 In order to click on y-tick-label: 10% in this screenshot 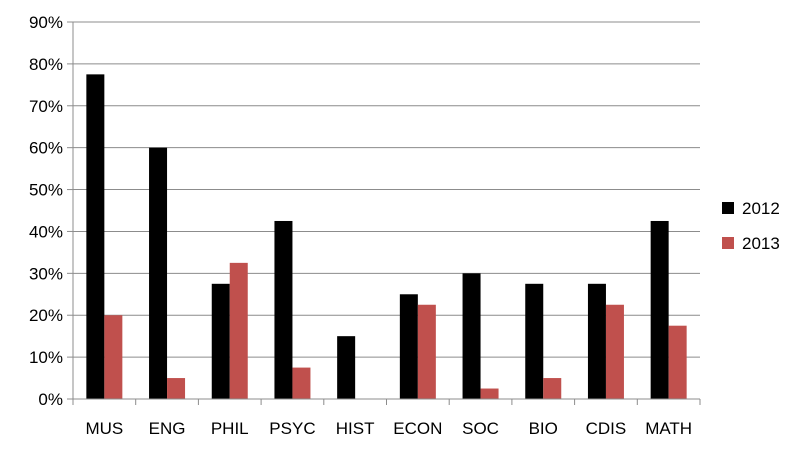, I will do `click(46, 357)`.